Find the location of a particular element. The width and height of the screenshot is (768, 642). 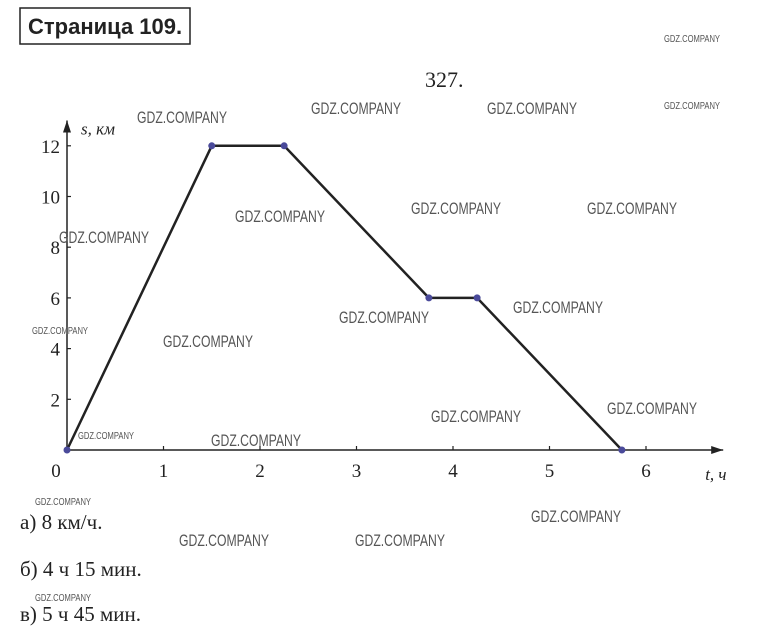

y-axis-label: s, км is located at coordinates (98, 128).